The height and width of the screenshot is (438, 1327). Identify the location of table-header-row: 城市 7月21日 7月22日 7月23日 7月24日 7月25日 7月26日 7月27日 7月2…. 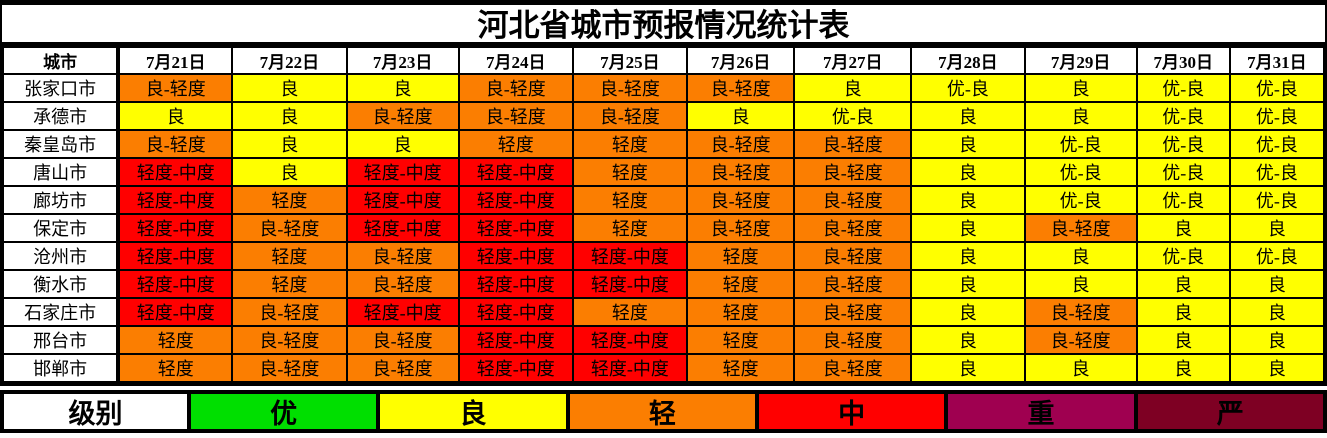
(663, 60).